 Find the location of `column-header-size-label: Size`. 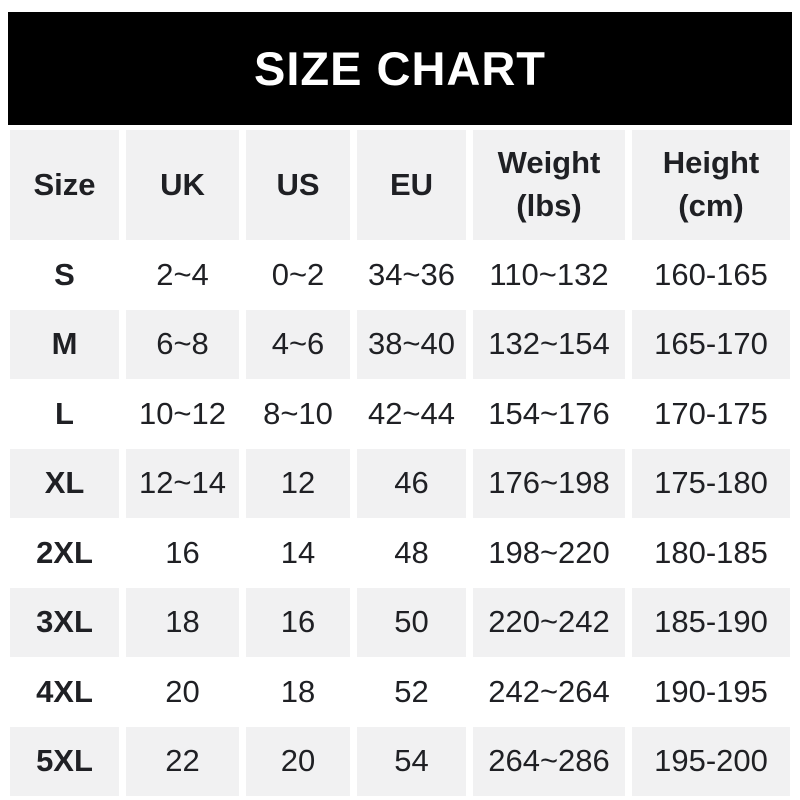

column-header-size-label: Size is located at coordinates (64, 184).